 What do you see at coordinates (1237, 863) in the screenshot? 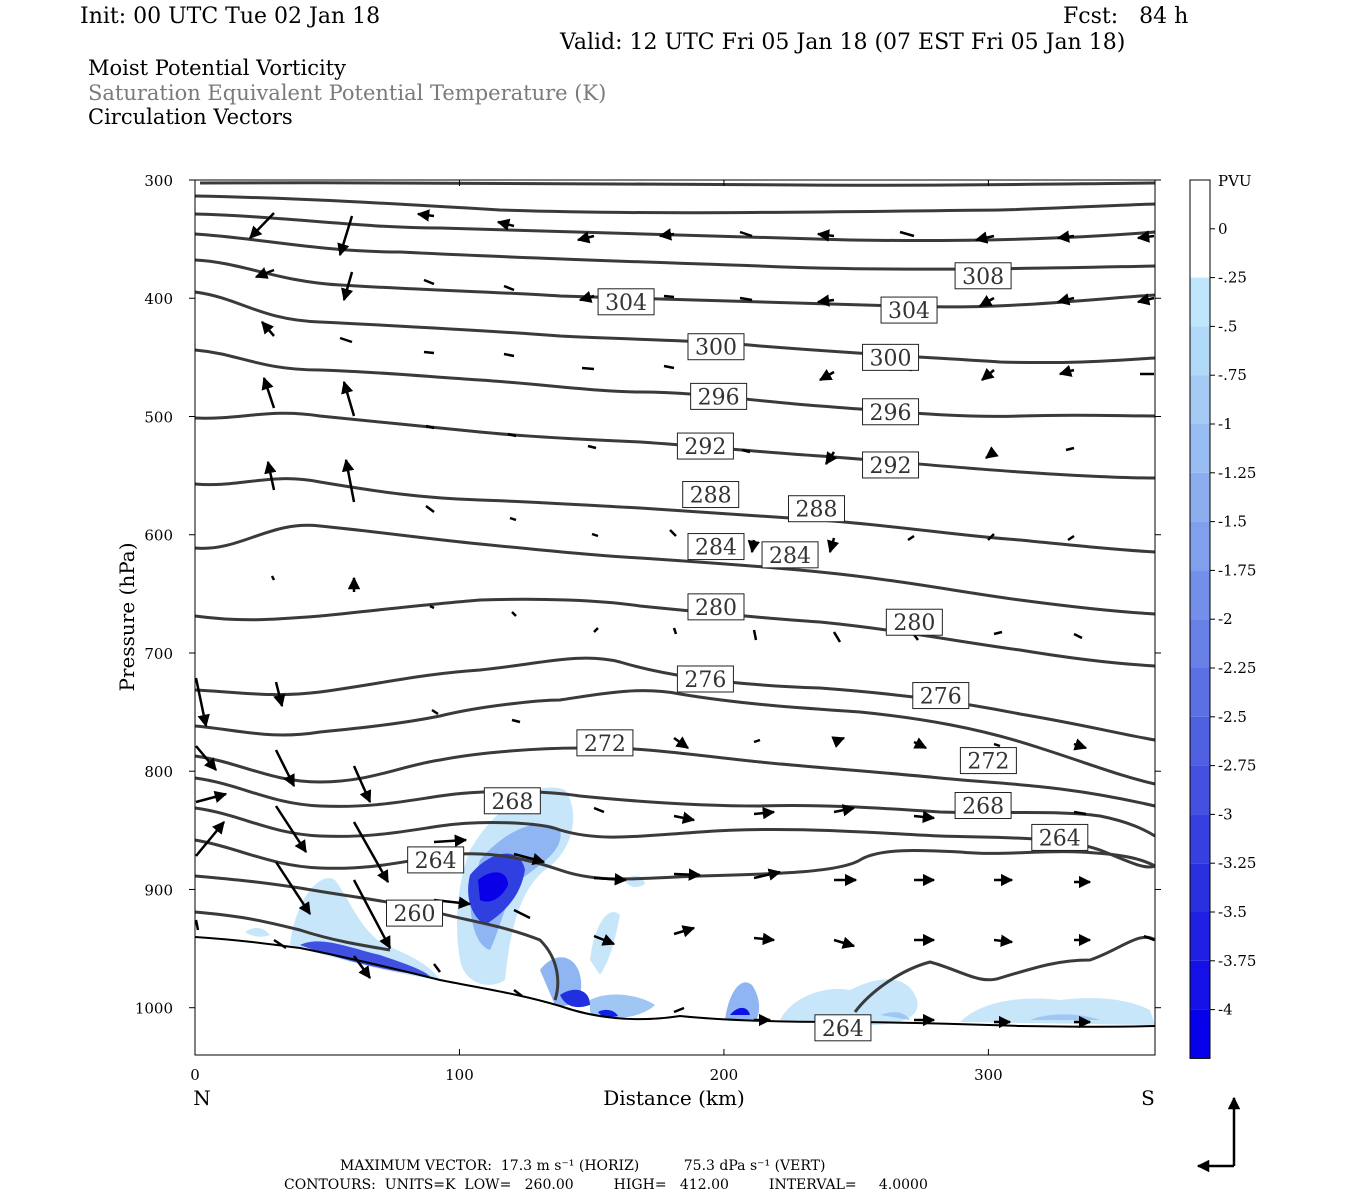
I see `colorbar-label: -3.25` at bounding box center [1237, 863].